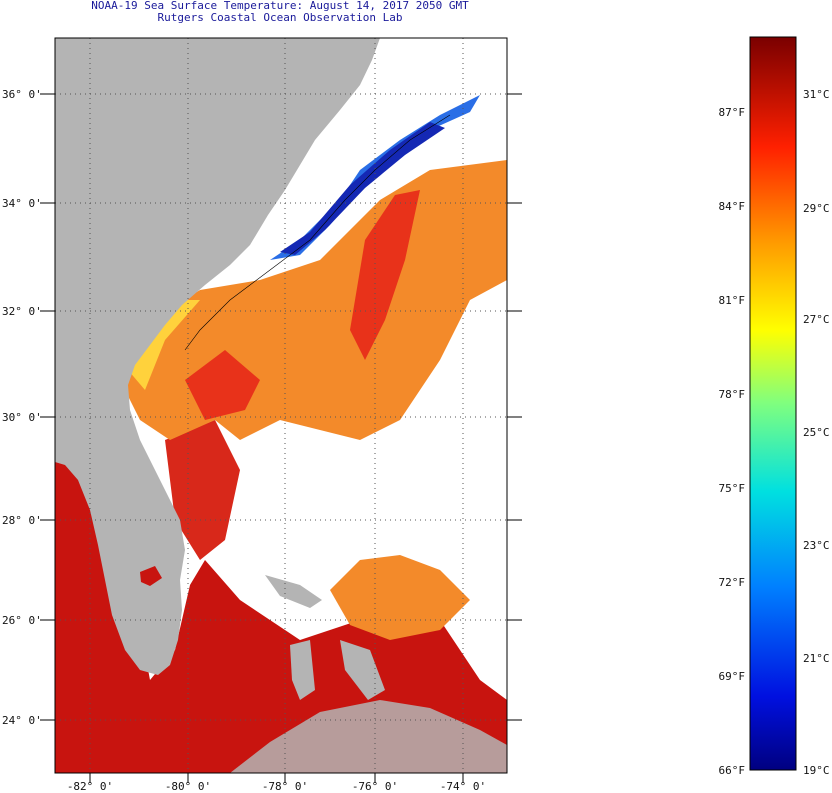  I want to click on f-label: 66°F, so click(732, 770).